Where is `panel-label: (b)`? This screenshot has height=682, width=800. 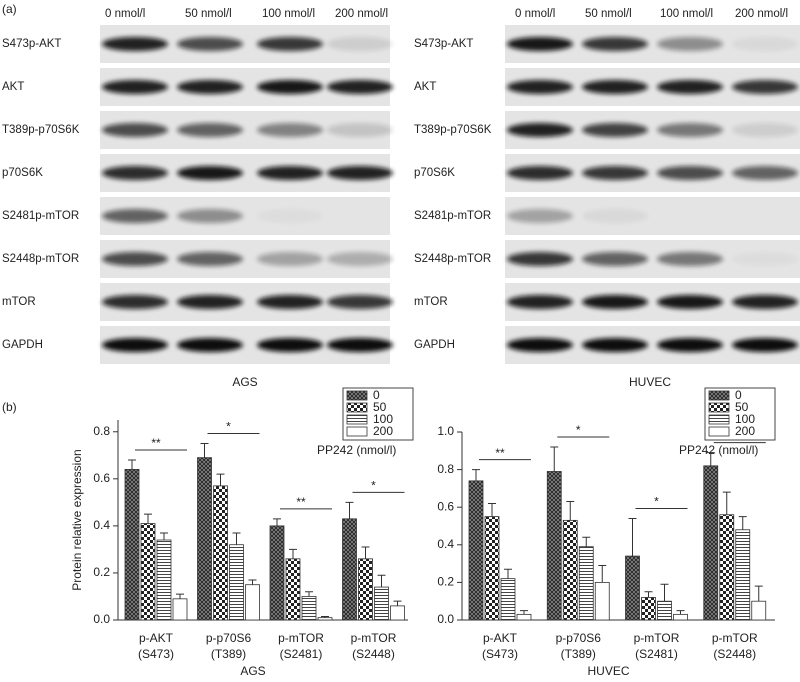 panel-label: (b) is located at coordinates (9, 407).